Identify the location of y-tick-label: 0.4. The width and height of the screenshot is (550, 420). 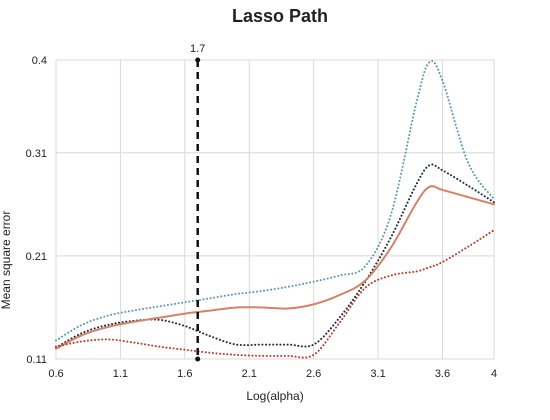
(39, 61).